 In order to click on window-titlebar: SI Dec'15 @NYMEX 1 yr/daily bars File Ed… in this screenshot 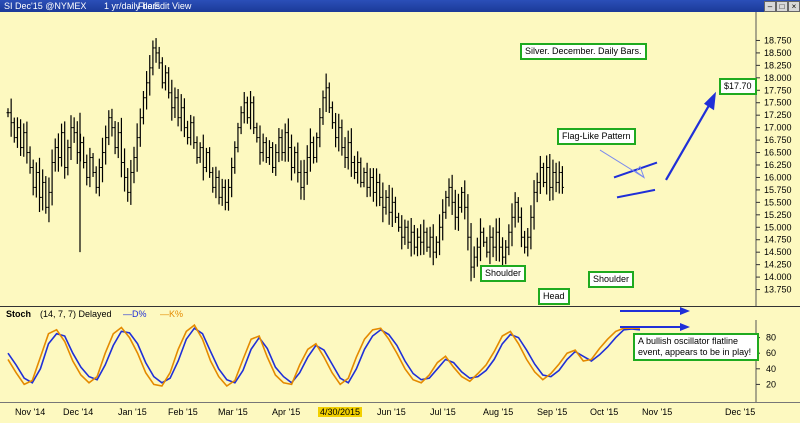, I will do `click(400, 6)`.